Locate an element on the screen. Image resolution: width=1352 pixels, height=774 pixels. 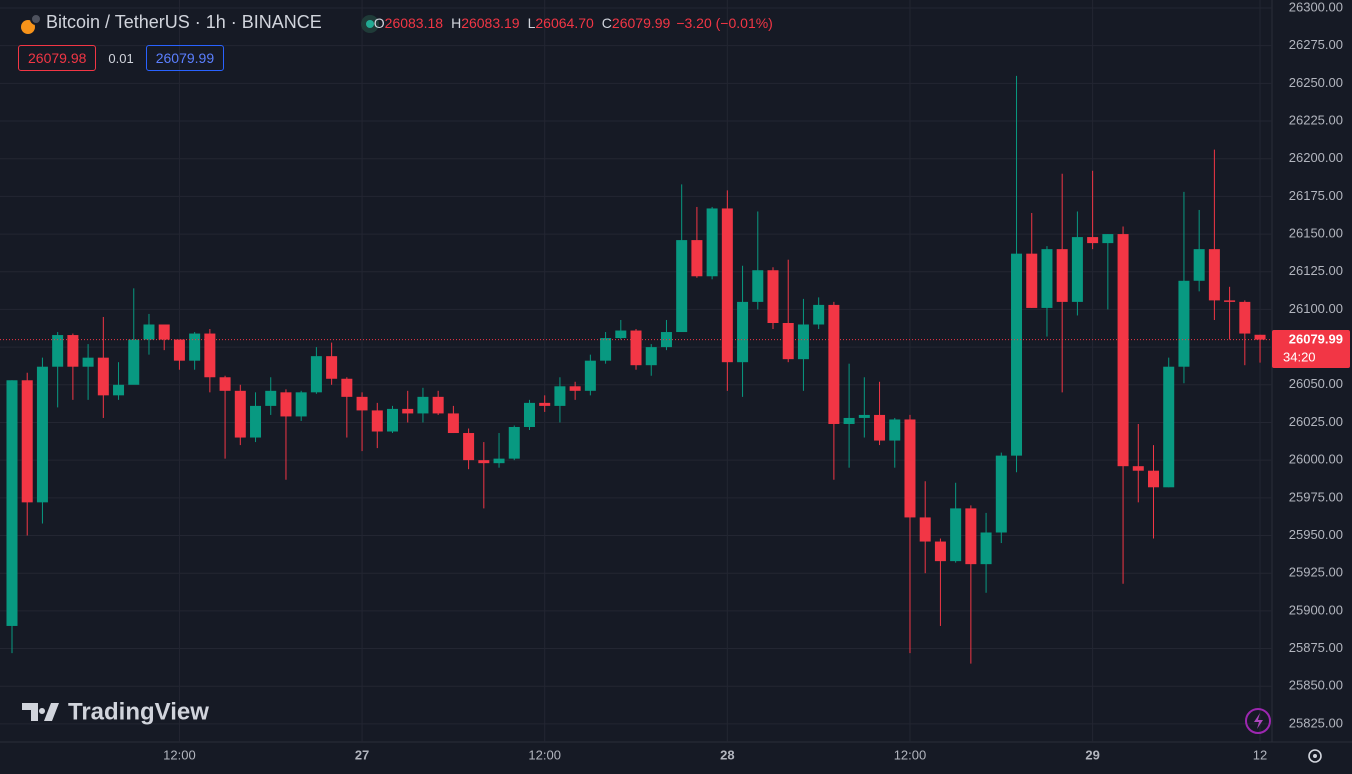
y-tick-label: 26125.00 is located at coordinates (1316, 270).